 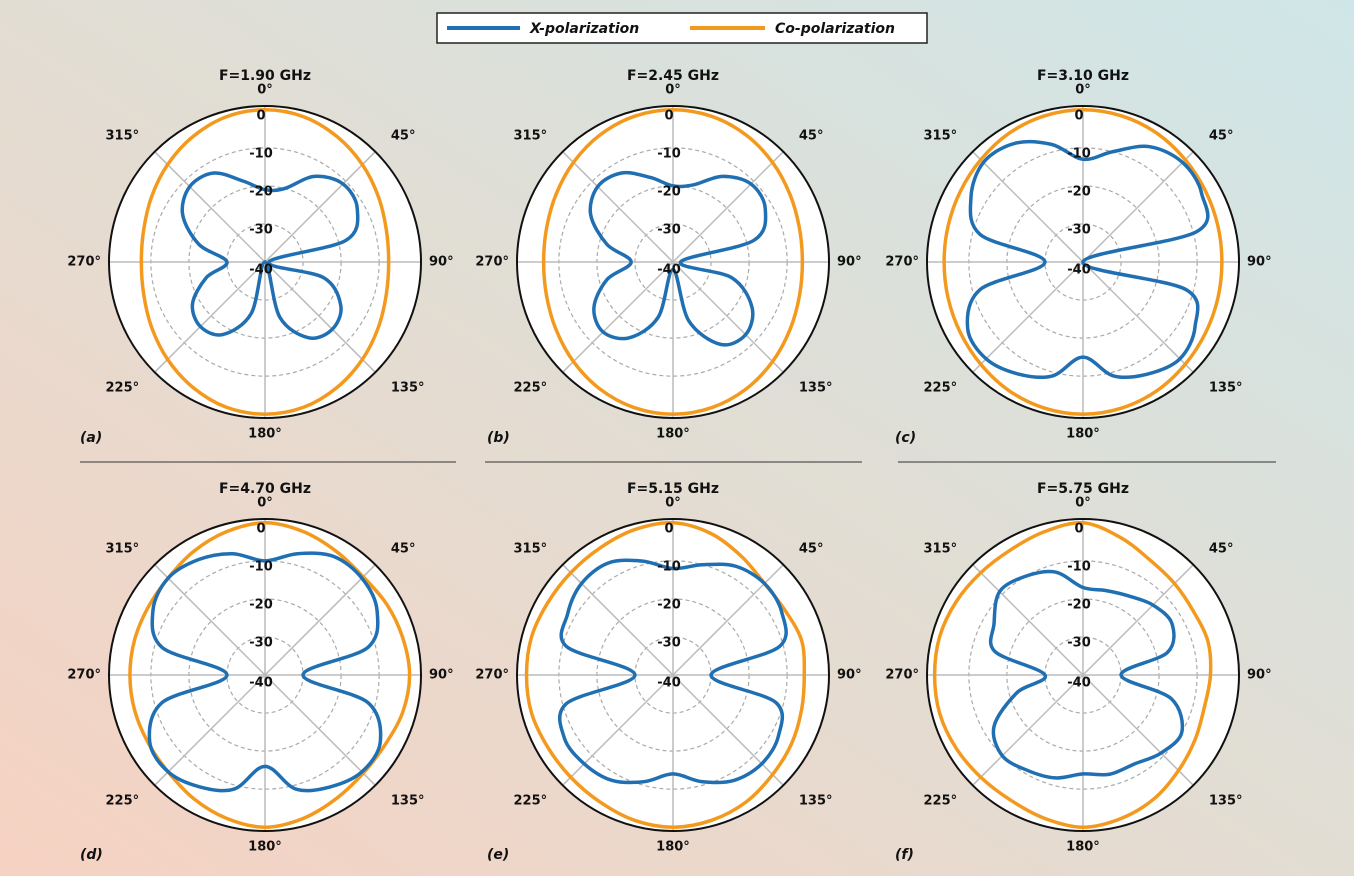 I want to click on legend-label: Co-polarization, so click(x=835, y=29).